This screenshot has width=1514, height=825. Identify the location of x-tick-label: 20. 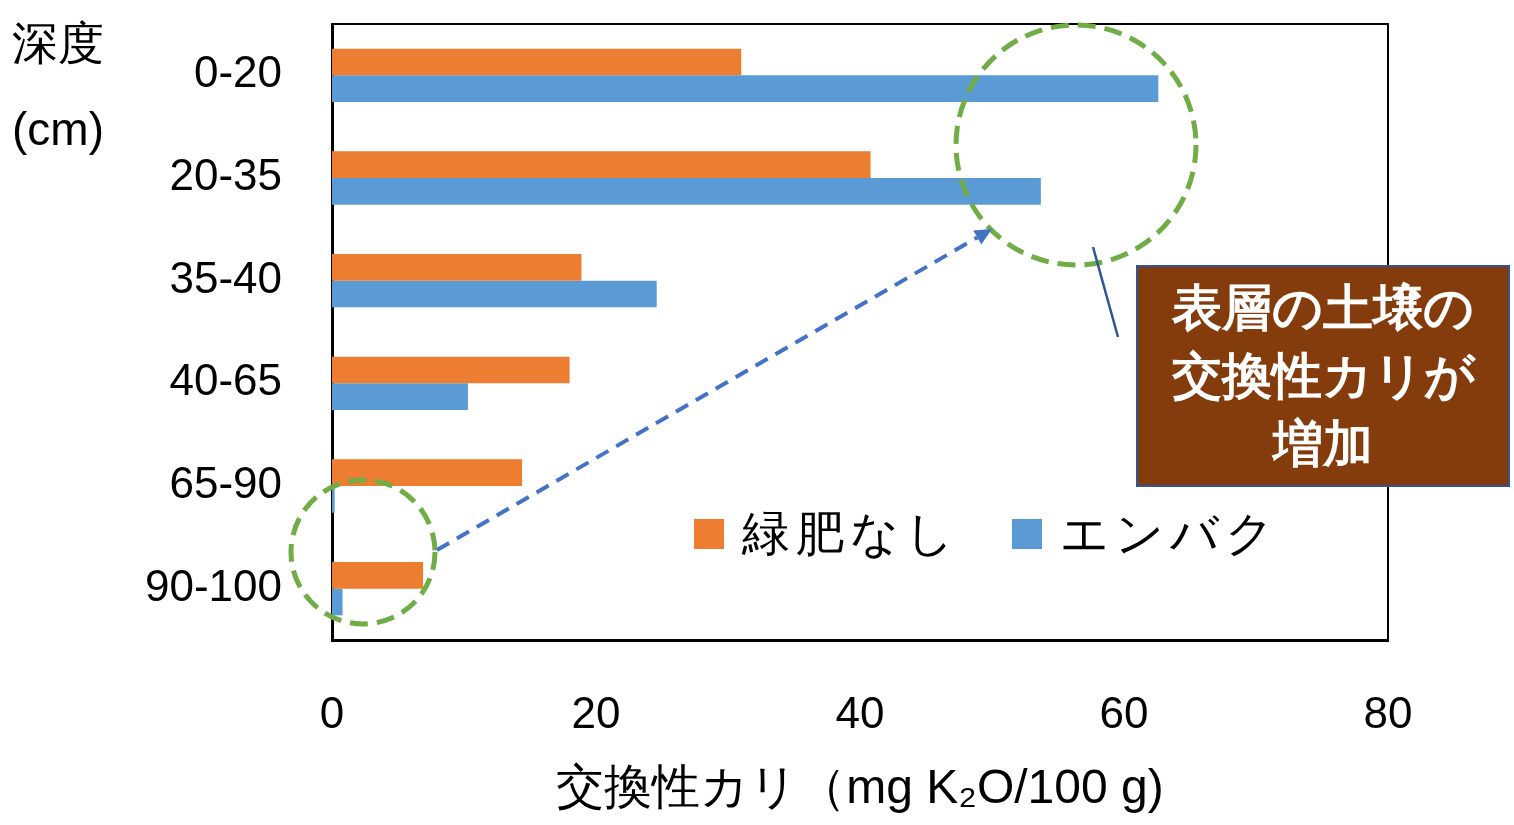
(596, 712).